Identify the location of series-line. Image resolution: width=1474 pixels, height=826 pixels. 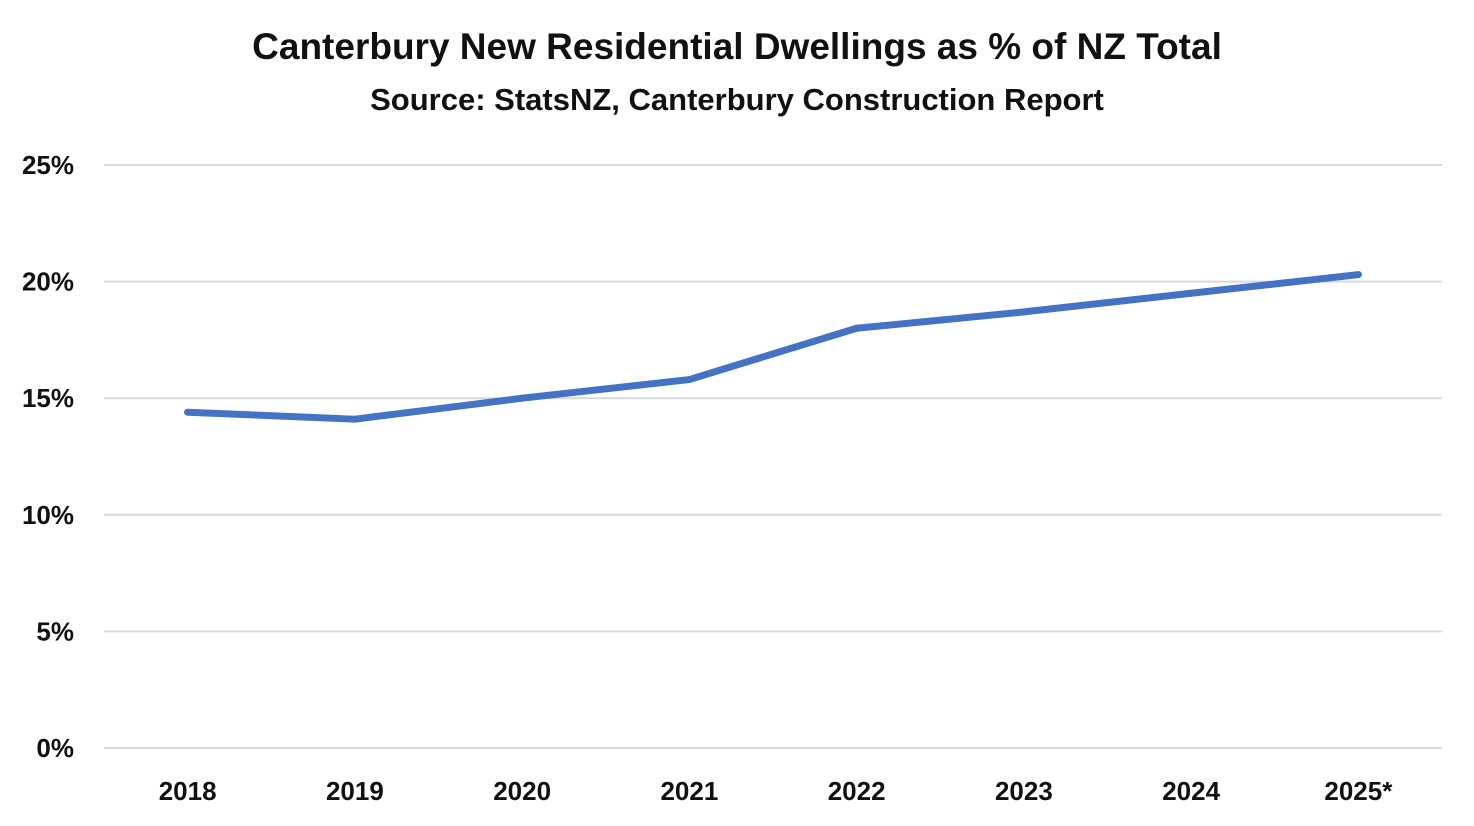
(773, 347).